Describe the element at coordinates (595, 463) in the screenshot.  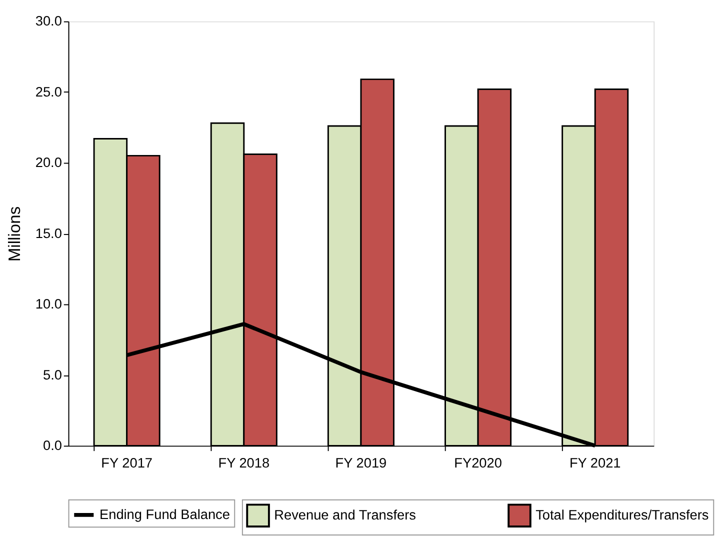
I see `x-tick-label: FY 2021` at that location.